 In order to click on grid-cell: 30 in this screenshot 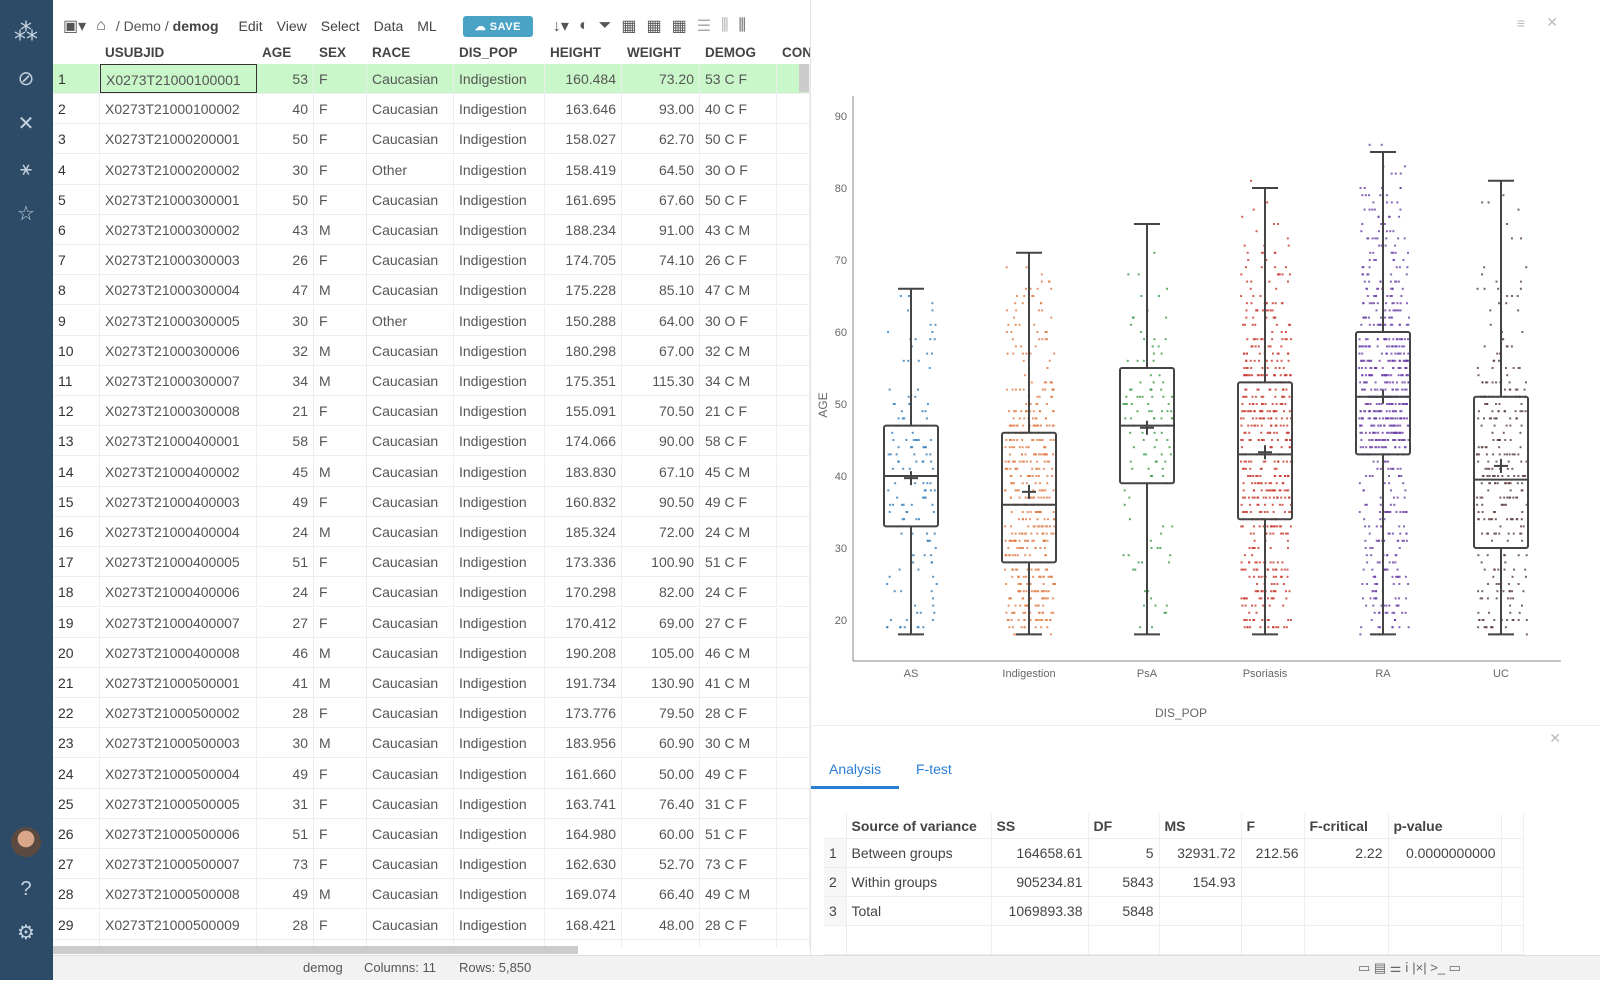, I will do `click(285, 743)`.